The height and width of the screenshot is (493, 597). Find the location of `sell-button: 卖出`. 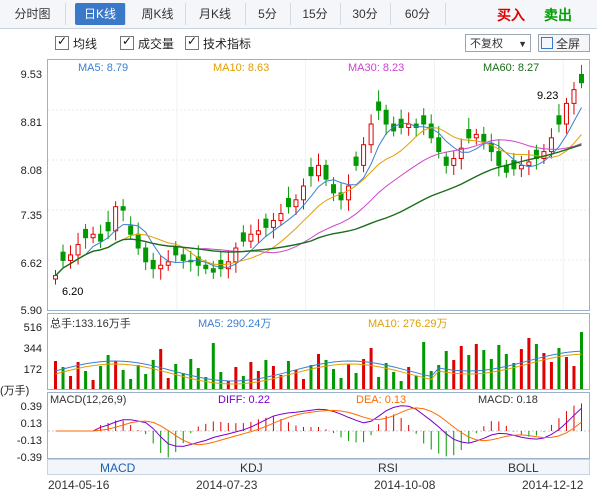

sell-button: 卖出 is located at coordinates (558, 15).